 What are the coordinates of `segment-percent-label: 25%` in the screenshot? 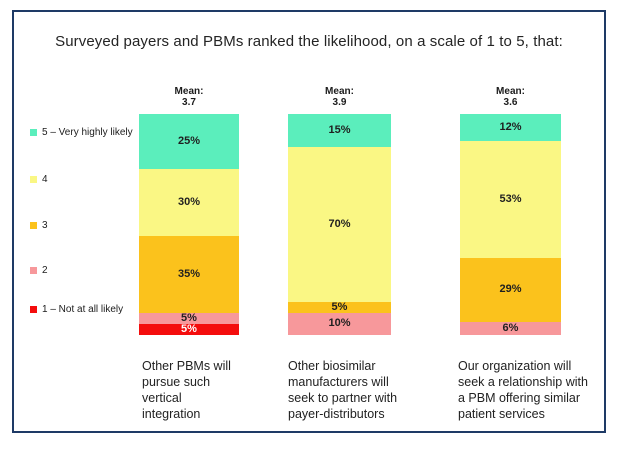 It's located at (189, 141).